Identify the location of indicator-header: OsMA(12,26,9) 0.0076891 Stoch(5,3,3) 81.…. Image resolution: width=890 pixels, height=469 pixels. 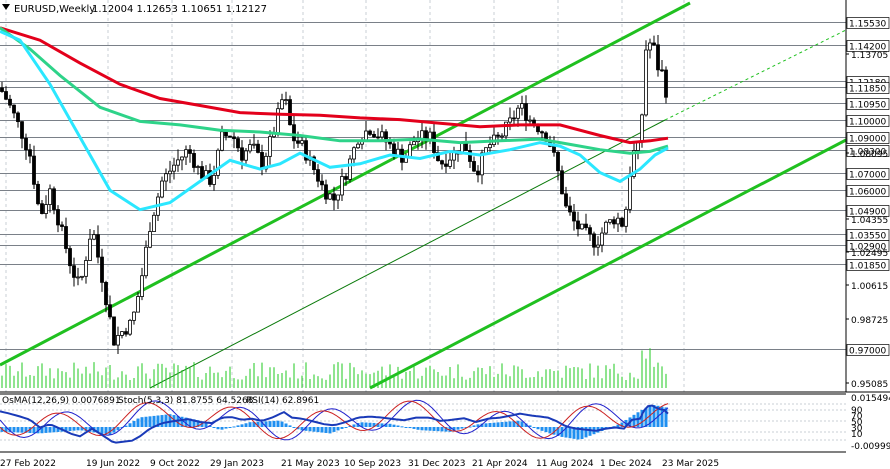
(160, 401).